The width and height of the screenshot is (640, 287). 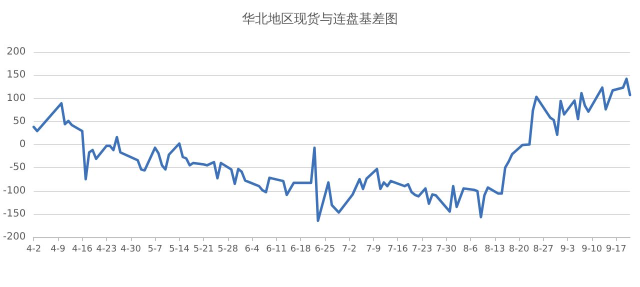 I want to click on x-tick-label: 6-11, so click(x=276, y=249).